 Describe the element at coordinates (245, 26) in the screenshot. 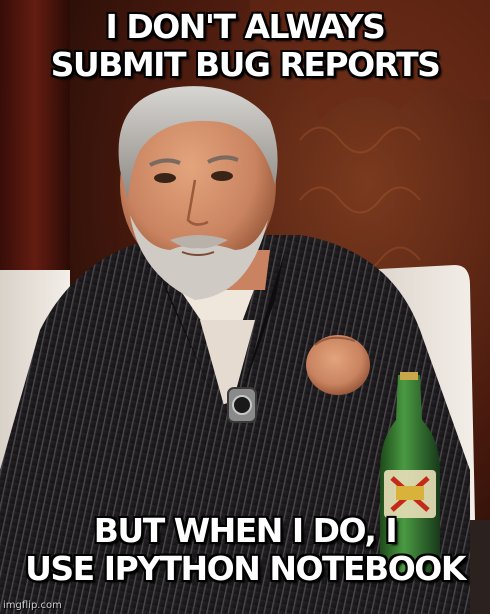

I see `top-caption-line-1: I DON'T ALWAYS` at that location.